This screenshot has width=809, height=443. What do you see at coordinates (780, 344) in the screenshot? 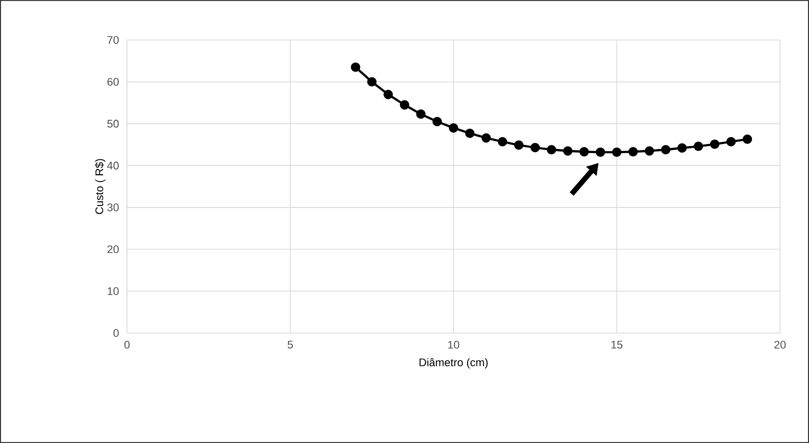
I see `x-tick-label: 20` at bounding box center [780, 344].